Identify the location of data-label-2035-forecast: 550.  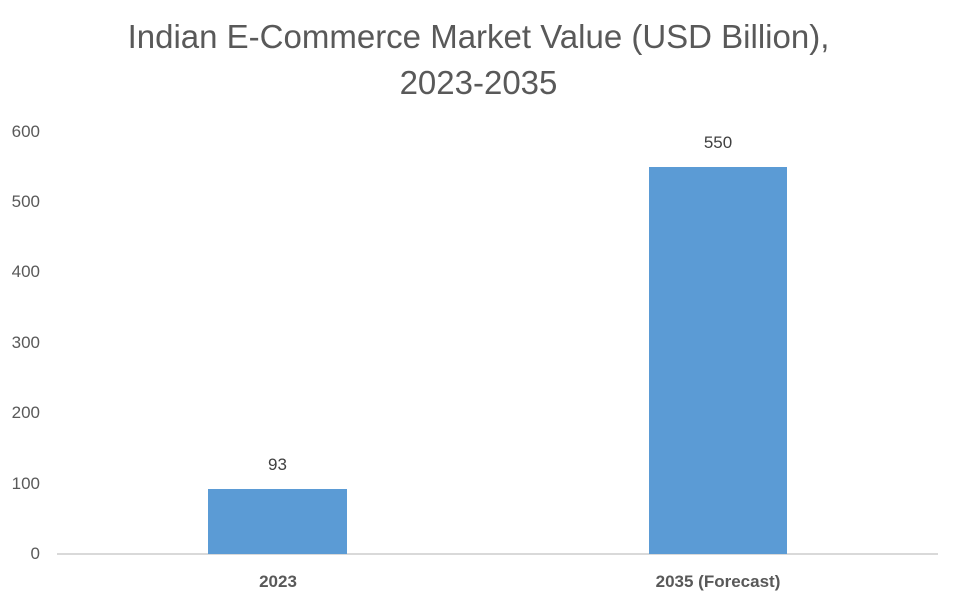
(718, 142).